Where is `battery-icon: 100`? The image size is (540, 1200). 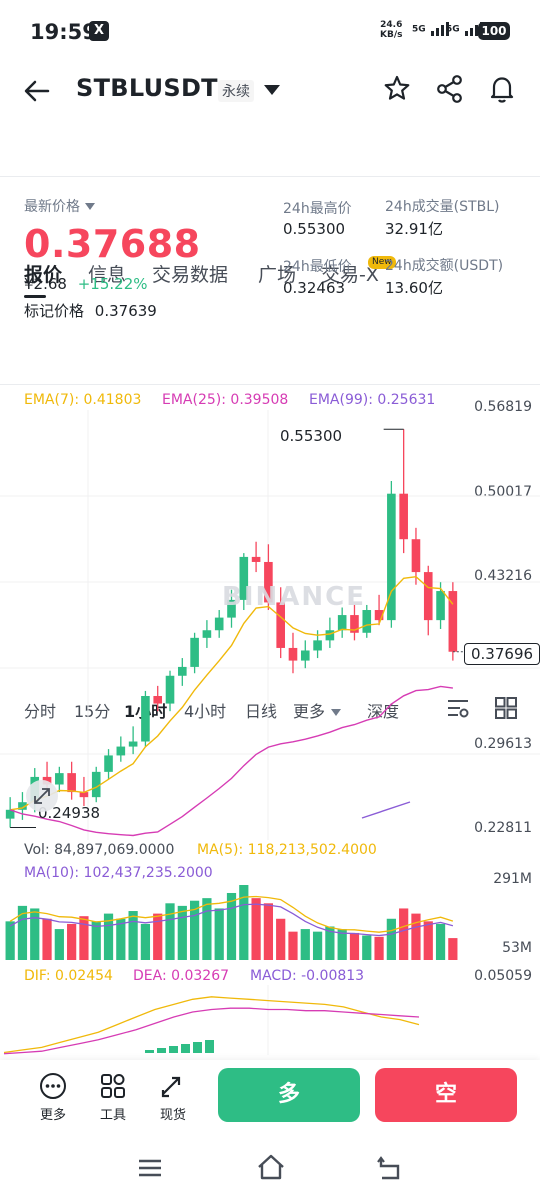 battery-icon: 100 is located at coordinates (494, 31).